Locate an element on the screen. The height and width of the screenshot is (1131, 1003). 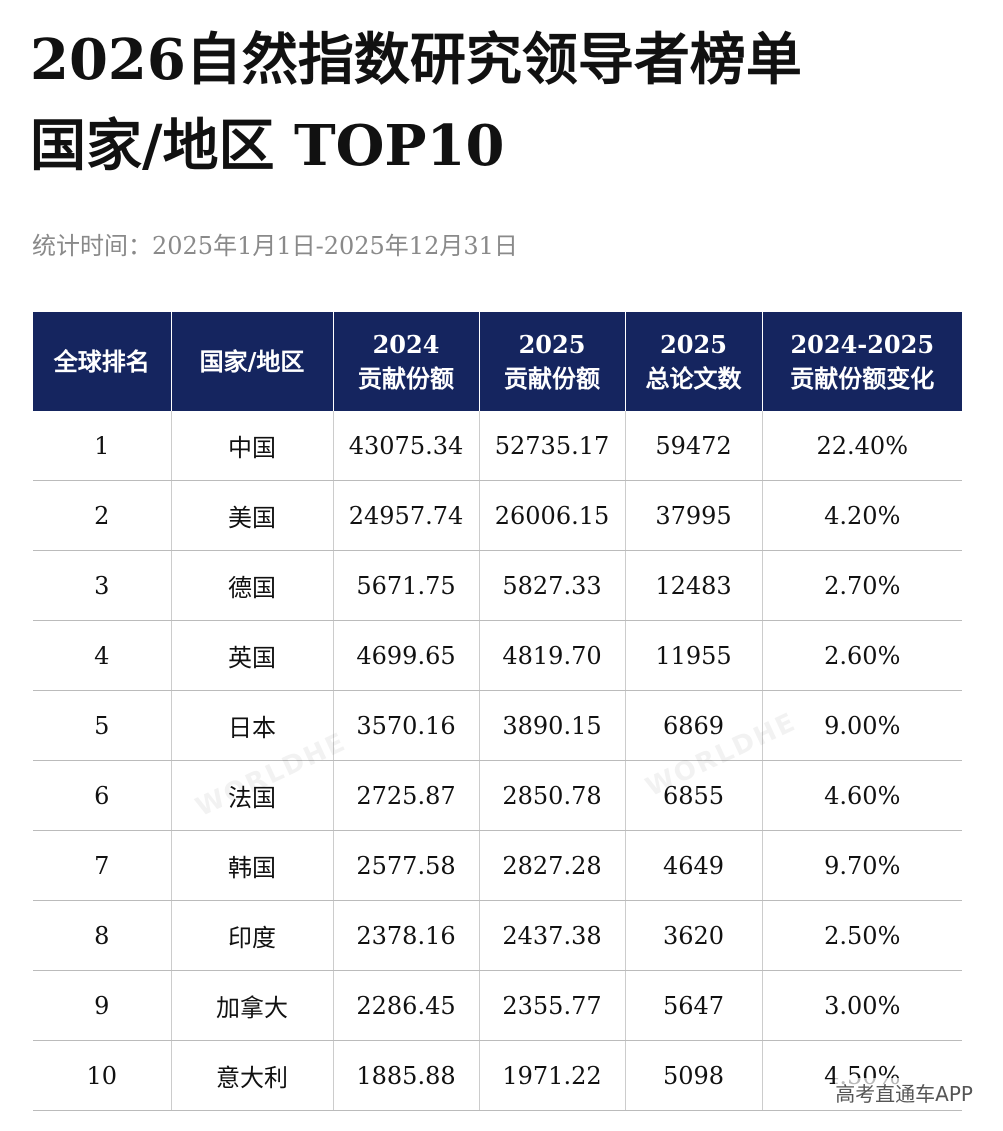
table-cell: 印度 is located at coordinates (251, 935).